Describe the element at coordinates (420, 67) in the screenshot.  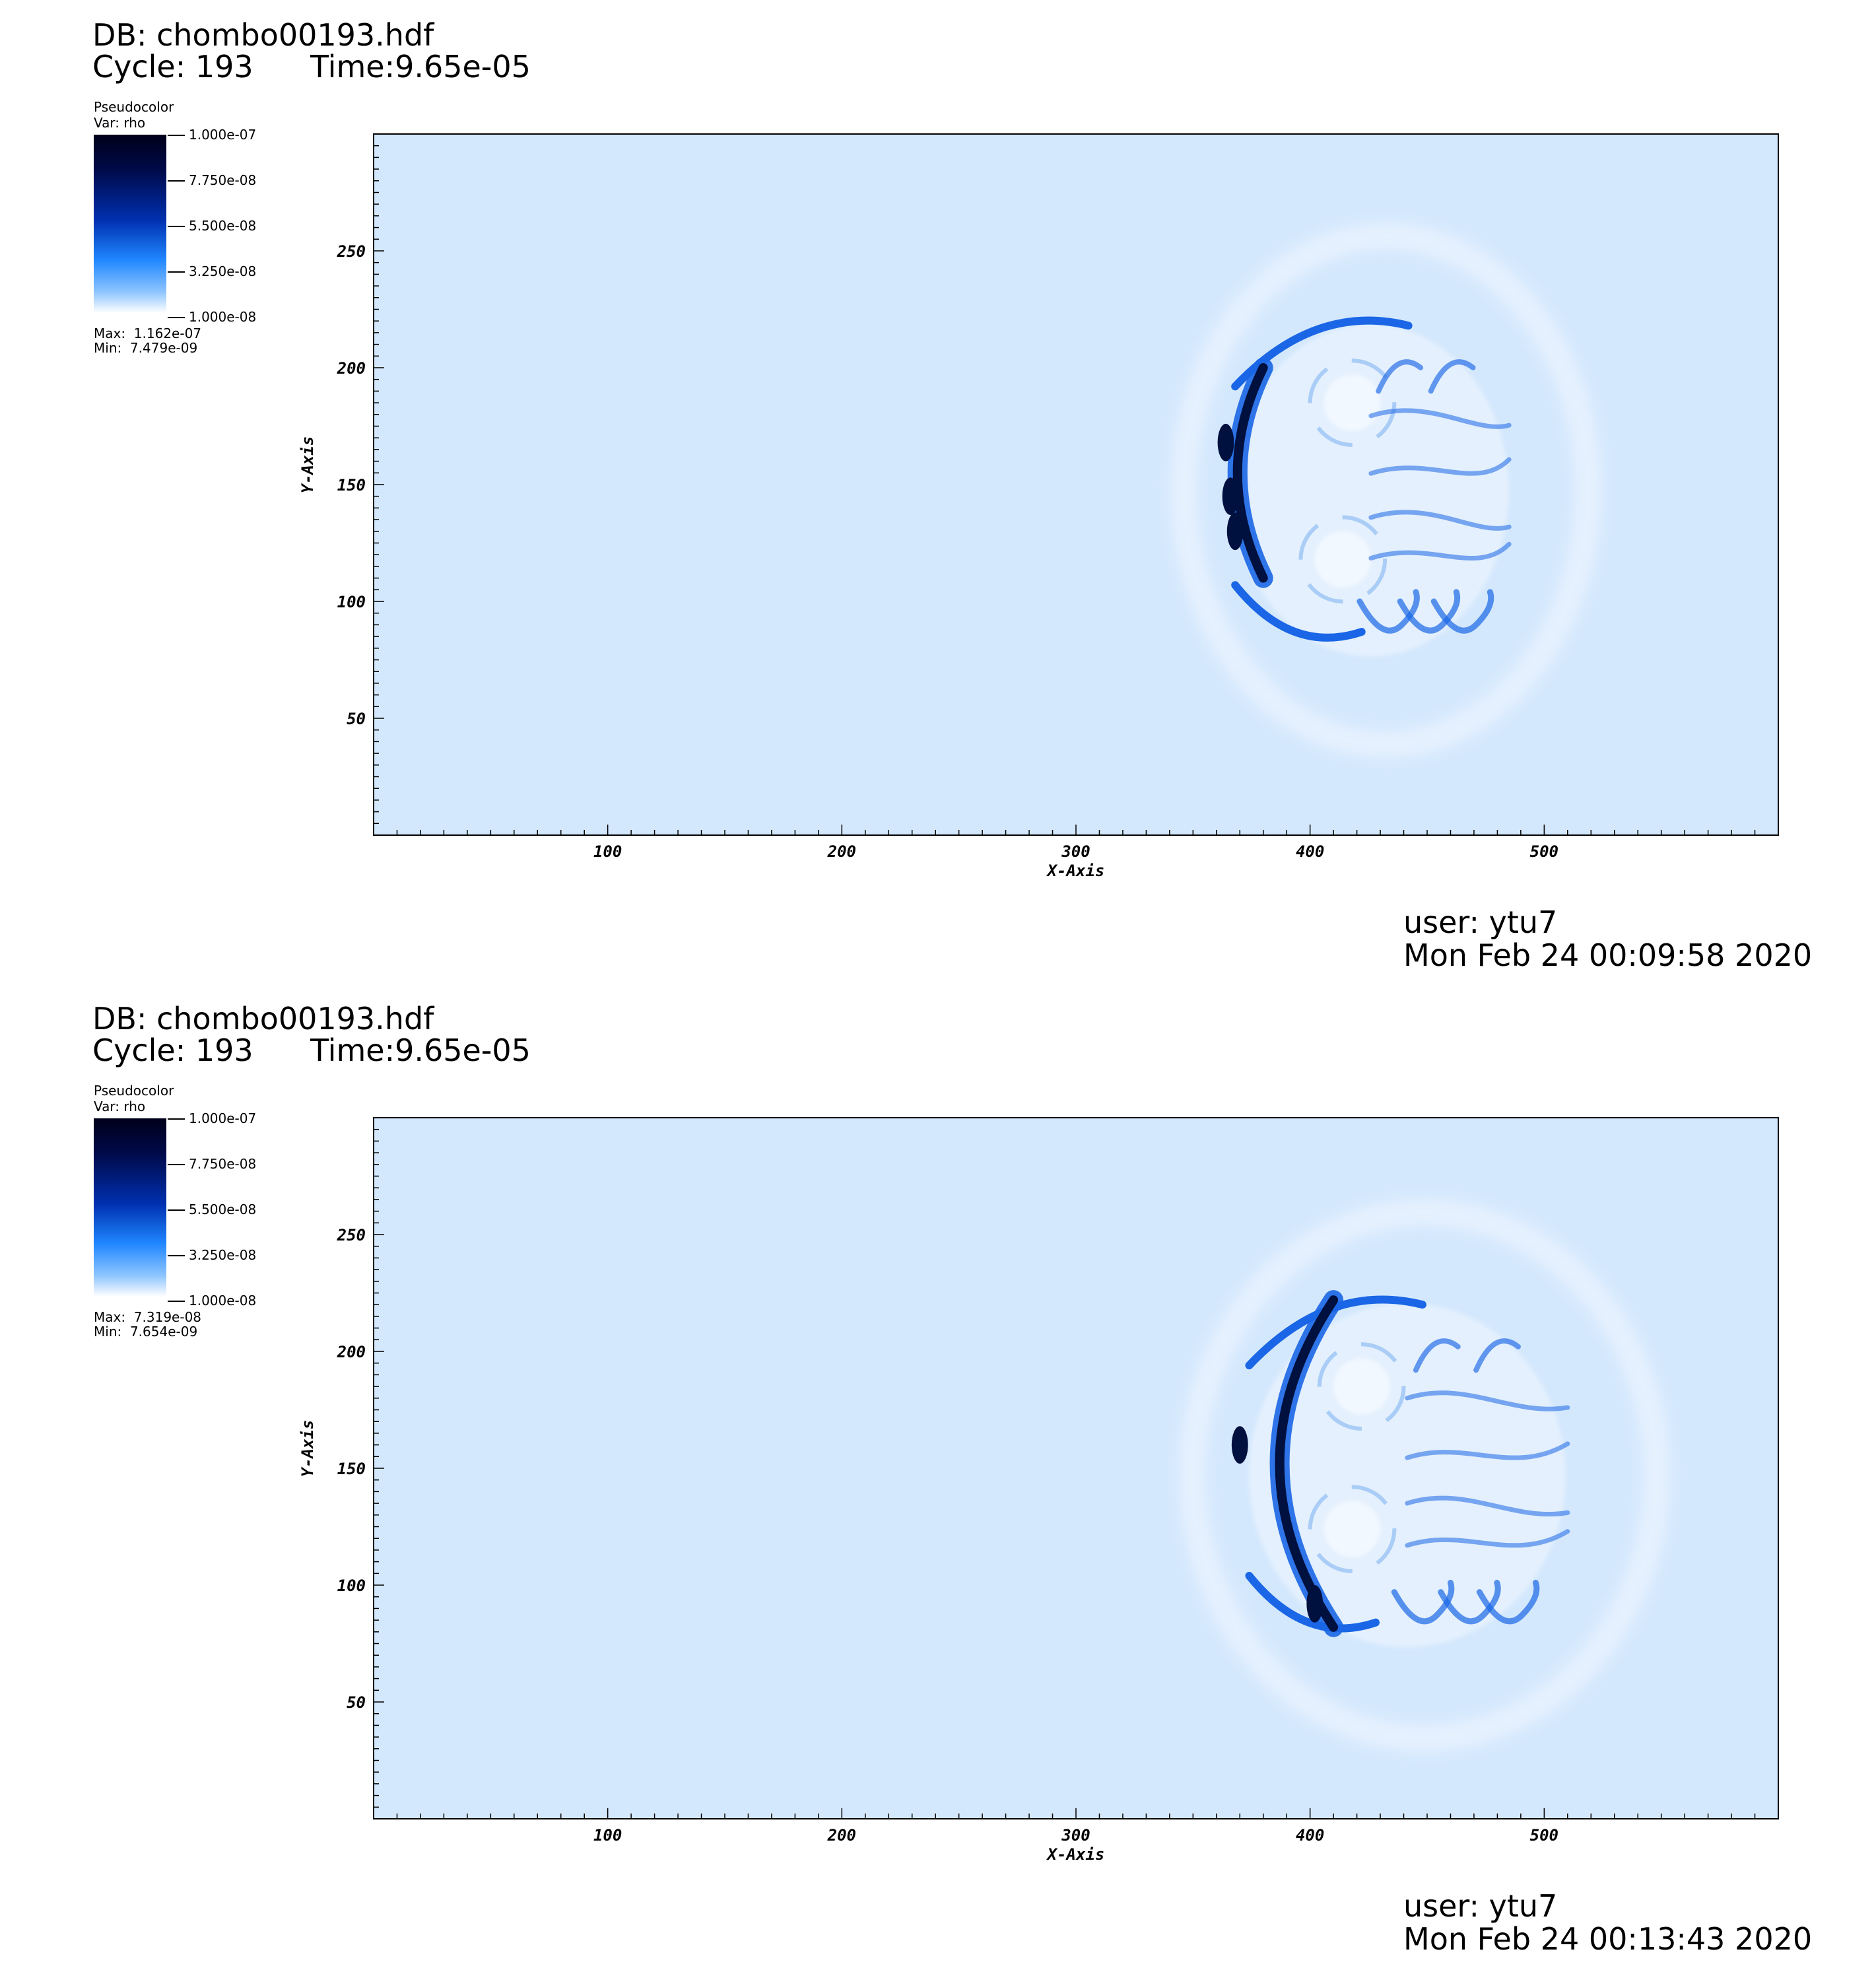
I see `time-label: Time:9.65e-05` at that location.